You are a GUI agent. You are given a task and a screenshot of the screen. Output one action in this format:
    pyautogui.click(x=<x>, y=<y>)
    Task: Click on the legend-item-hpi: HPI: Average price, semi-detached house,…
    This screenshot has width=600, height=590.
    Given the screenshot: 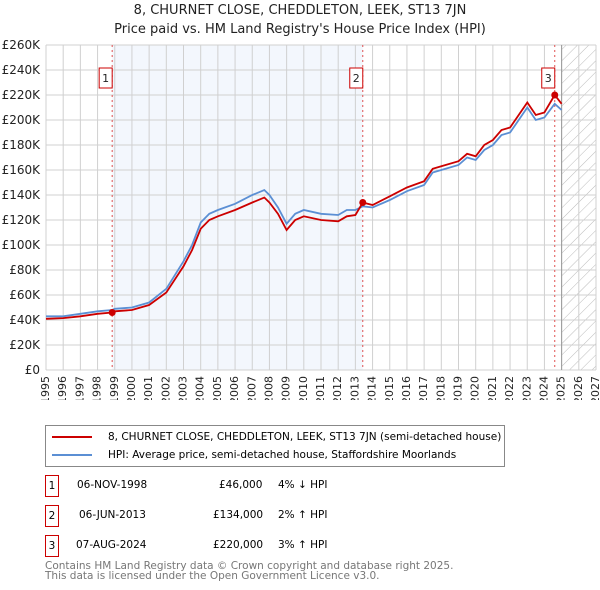 What is the action you would take?
    pyautogui.click(x=254, y=455)
    